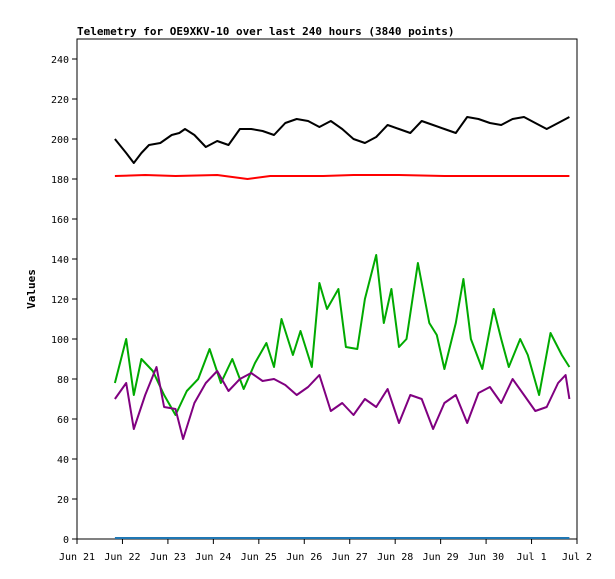  What do you see at coordinates (60, 140) in the screenshot?
I see `y-tick-label: 200` at bounding box center [60, 140].